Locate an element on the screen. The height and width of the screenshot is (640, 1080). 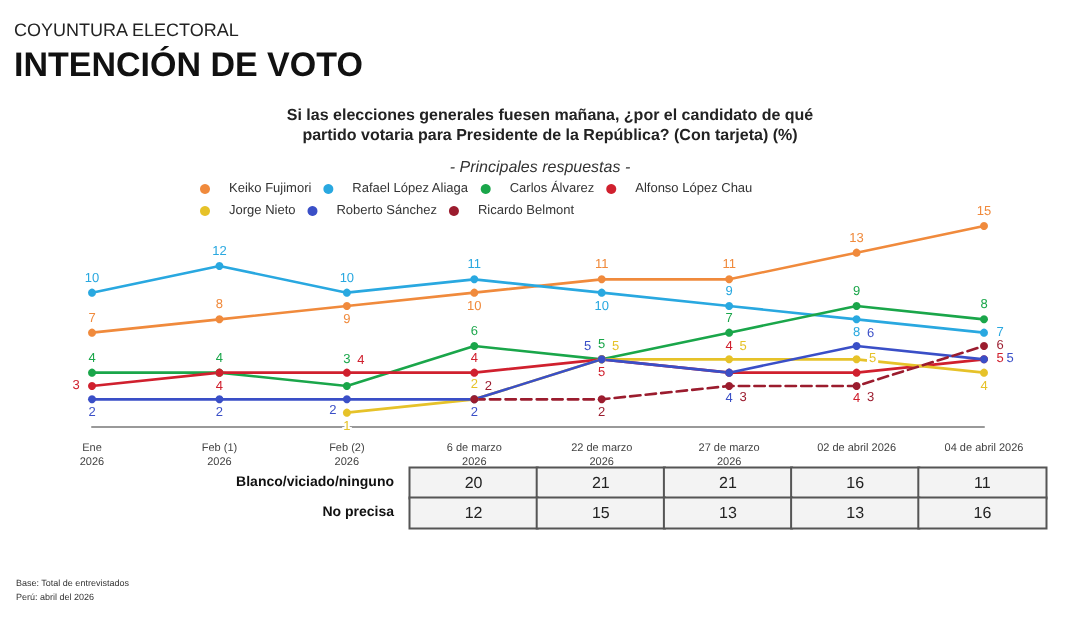
data-label: 15 is located at coordinates (601, 513).